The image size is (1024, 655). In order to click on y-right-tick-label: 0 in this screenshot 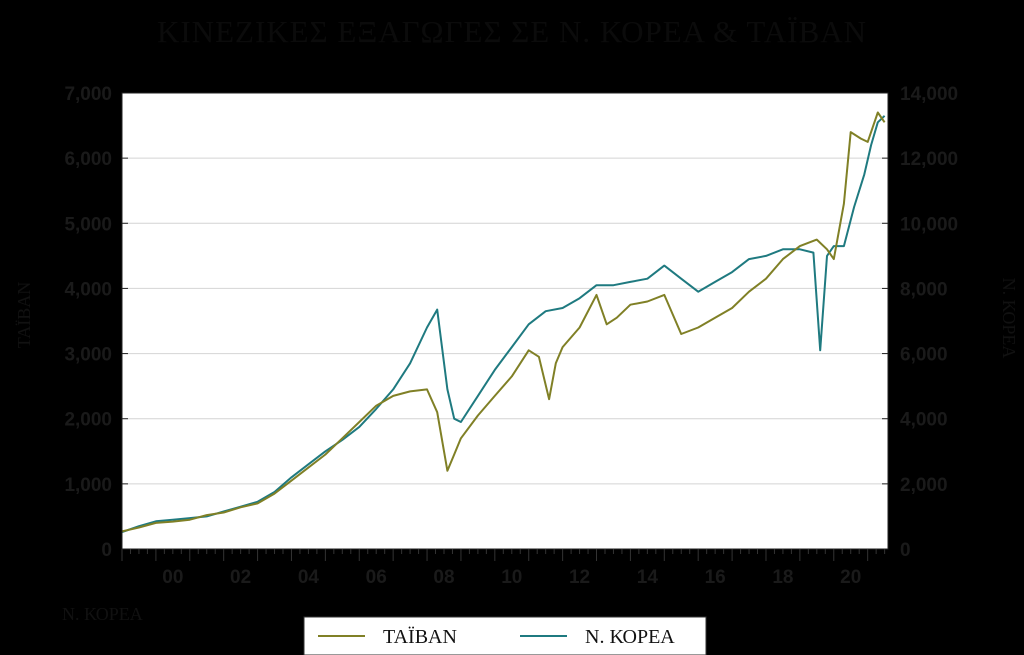, I will do `click(905, 550)`.